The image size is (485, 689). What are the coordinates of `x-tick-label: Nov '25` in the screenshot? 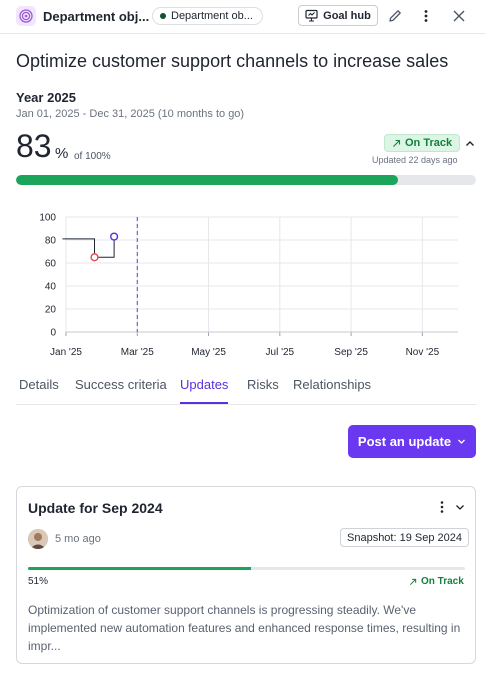 It's located at (423, 352).